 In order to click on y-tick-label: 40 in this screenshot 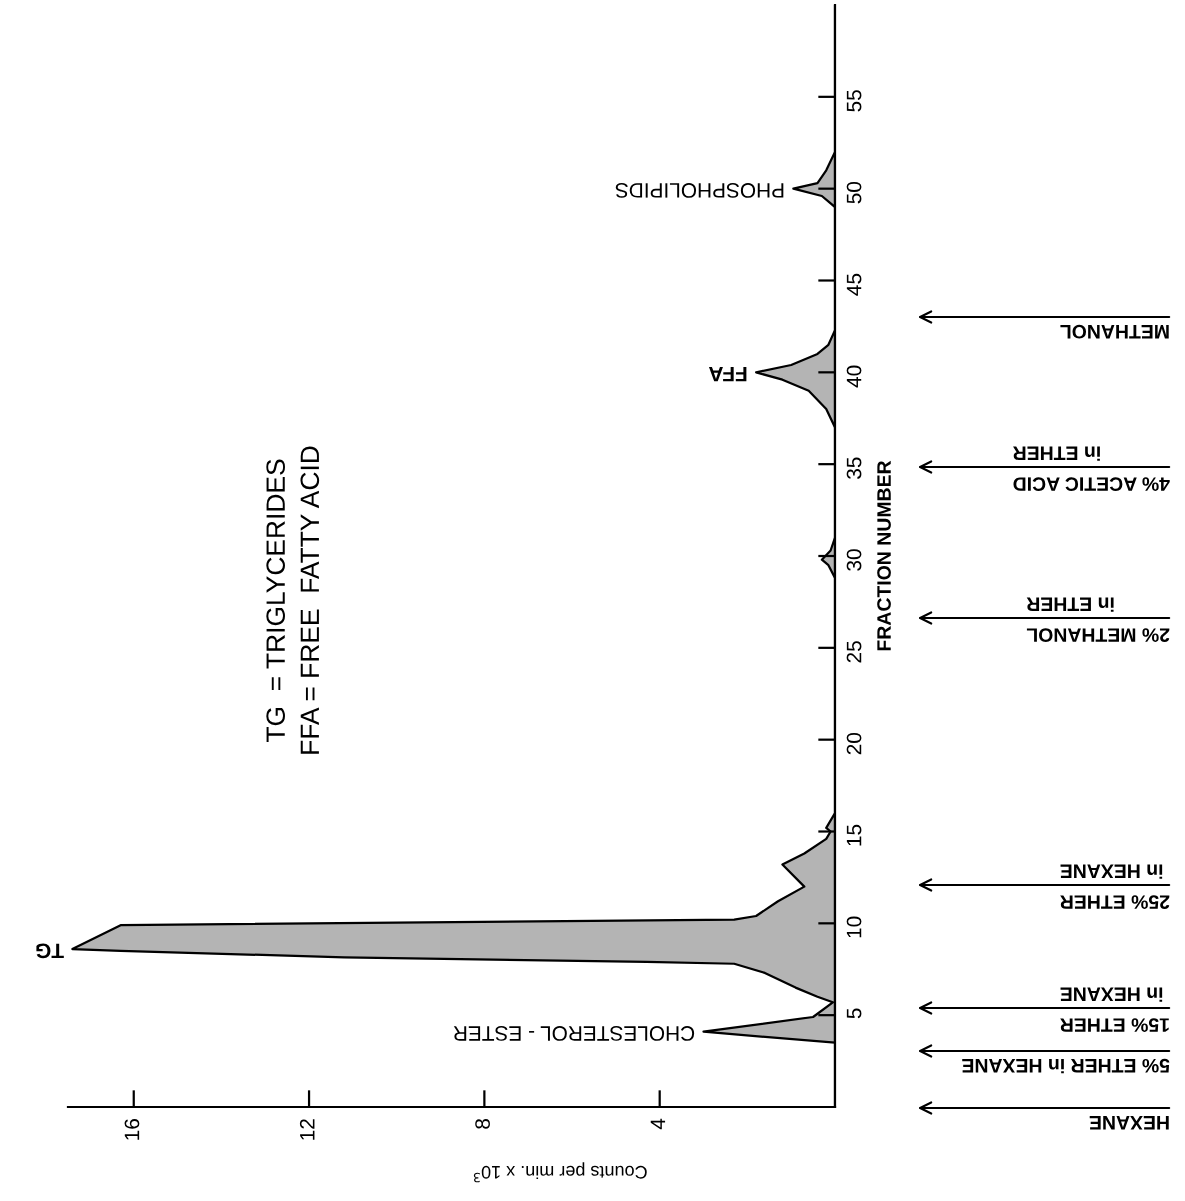, I will do `click(854, 376)`.